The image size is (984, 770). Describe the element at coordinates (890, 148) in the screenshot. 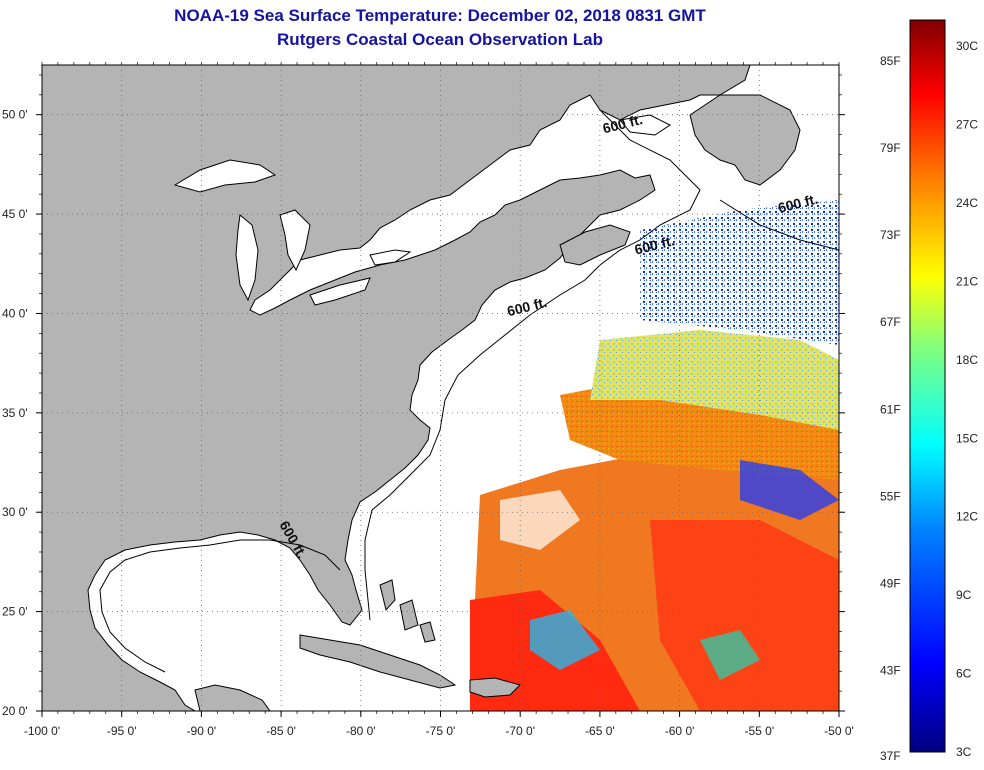

I see `colorbar-f-label: 79F` at that location.